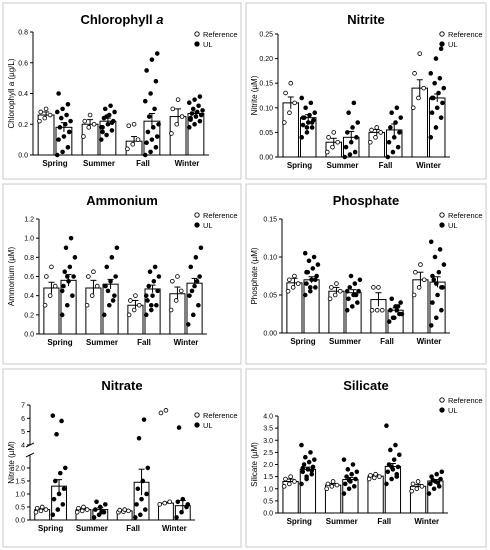  Describe the element at coordinates (366, 385) in the screenshot. I see `chart-title: Silicate` at that location.